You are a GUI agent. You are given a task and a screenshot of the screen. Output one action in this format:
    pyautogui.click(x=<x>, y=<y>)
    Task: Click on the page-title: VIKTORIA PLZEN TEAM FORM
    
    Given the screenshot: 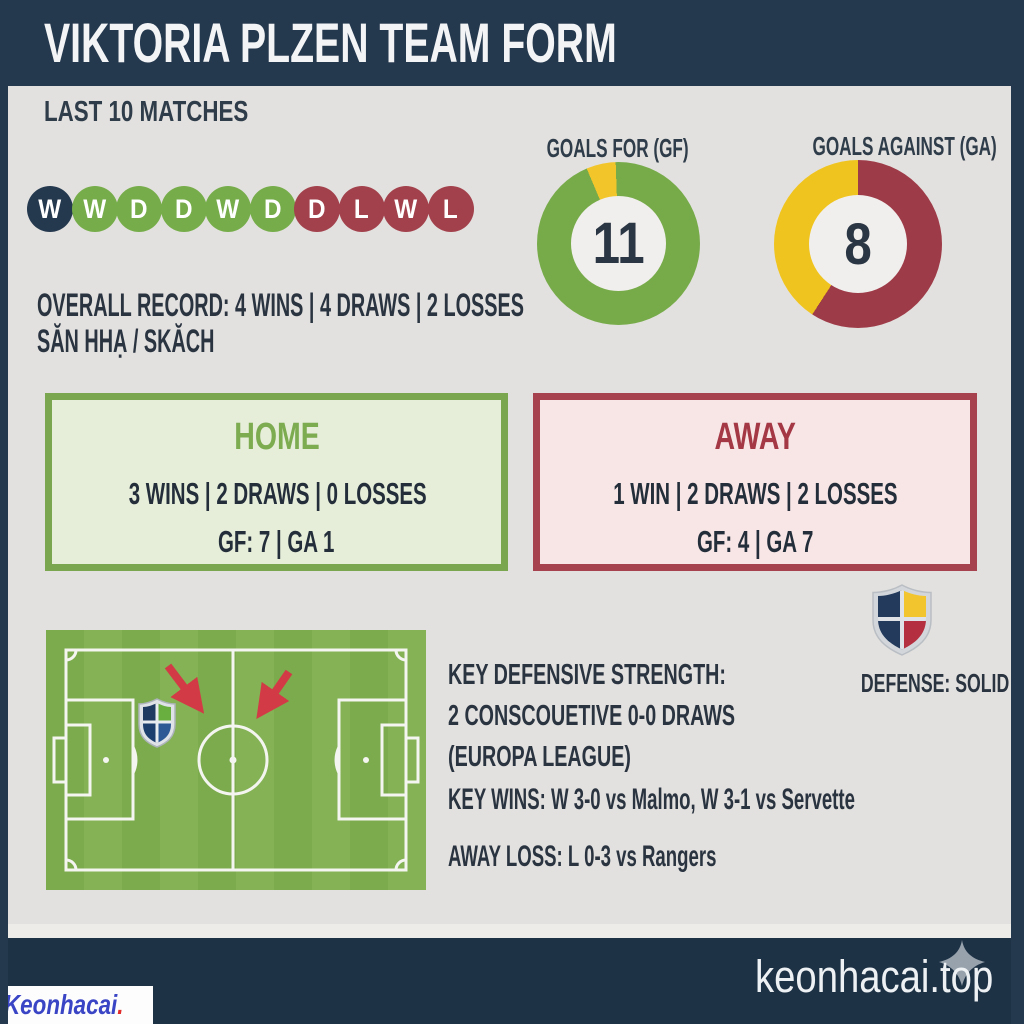 What is the action you would take?
    pyautogui.click(x=330, y=42)
    